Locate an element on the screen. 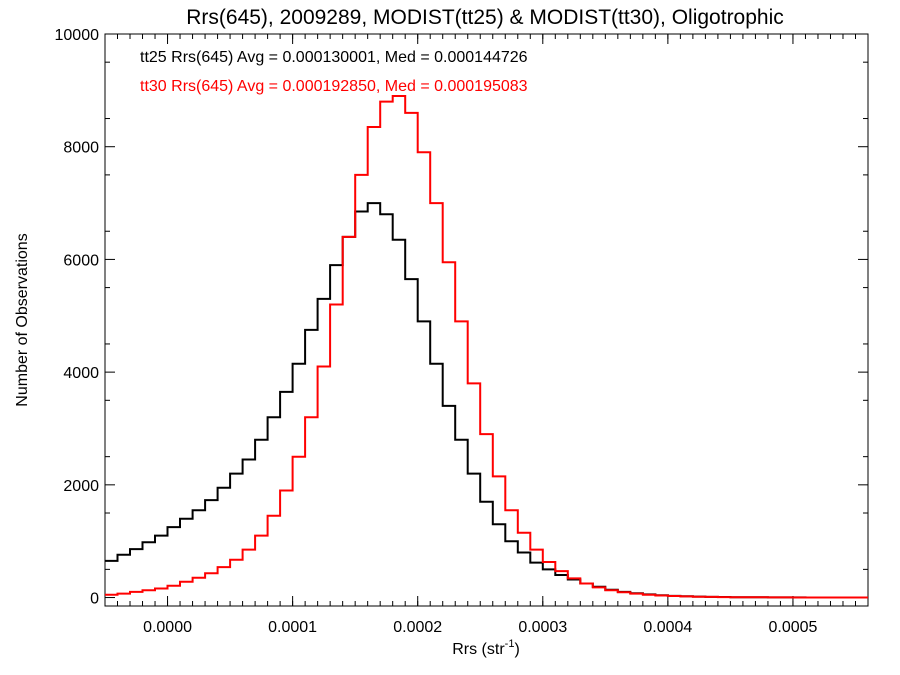 This screenshot has height=675, width=900. y-tick-label: 0 is located at coordinates (94, 599).